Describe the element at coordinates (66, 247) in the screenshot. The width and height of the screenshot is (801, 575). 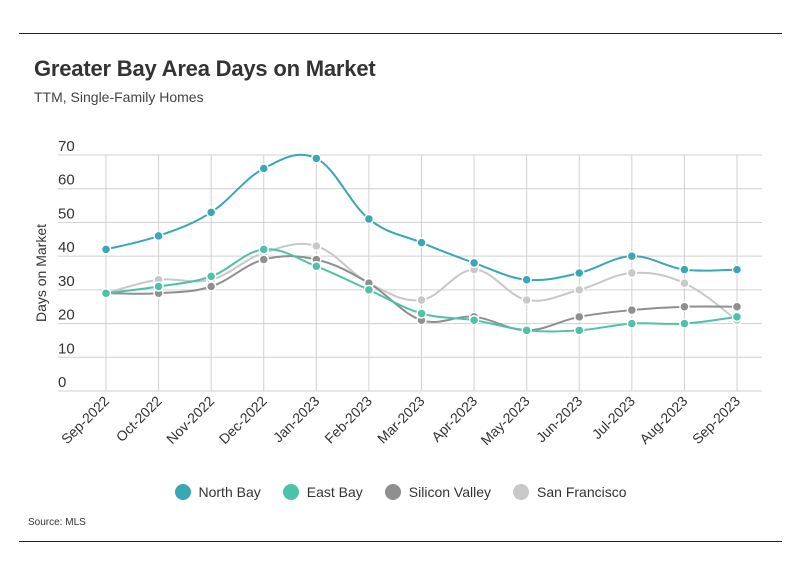
I see `y-tick-label: 40` at that location.